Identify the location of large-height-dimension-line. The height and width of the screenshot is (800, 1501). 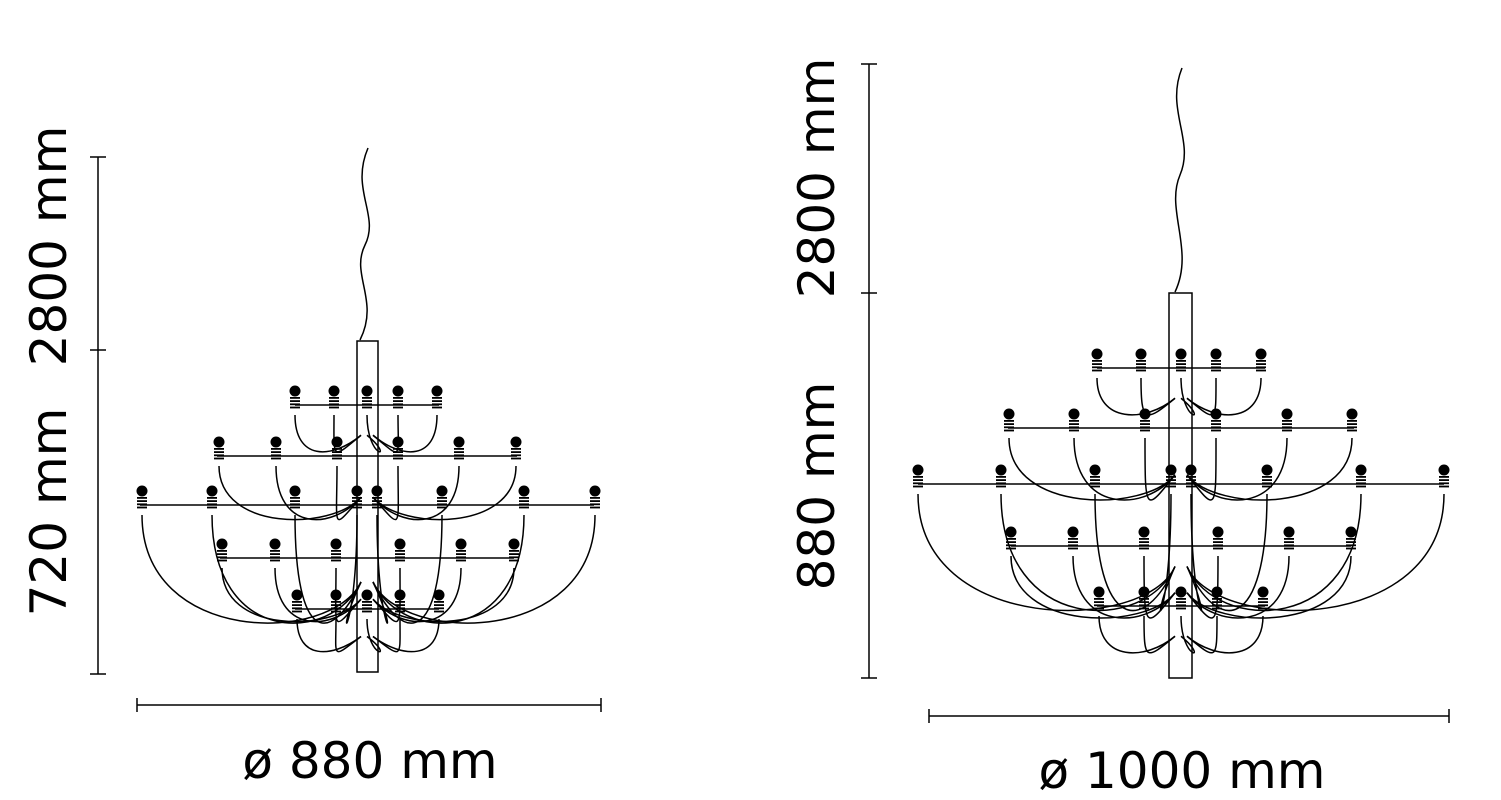
(869, 371).